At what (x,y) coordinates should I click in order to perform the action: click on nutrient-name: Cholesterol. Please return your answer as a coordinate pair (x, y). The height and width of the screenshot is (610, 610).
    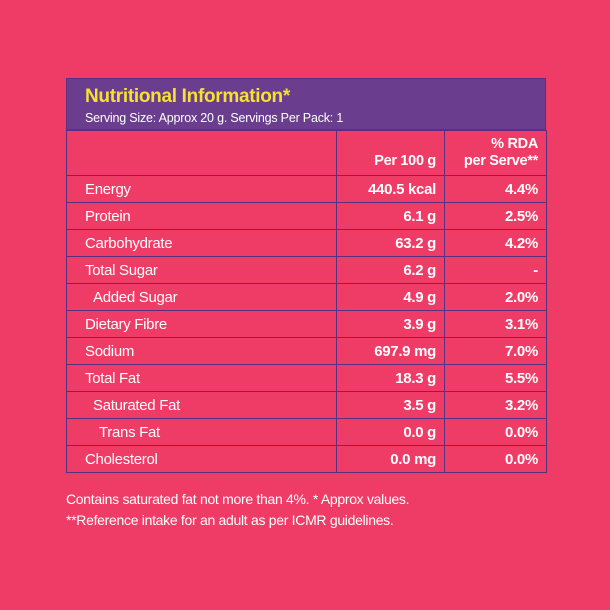
    Looking at the image, I should click on (201, 459).